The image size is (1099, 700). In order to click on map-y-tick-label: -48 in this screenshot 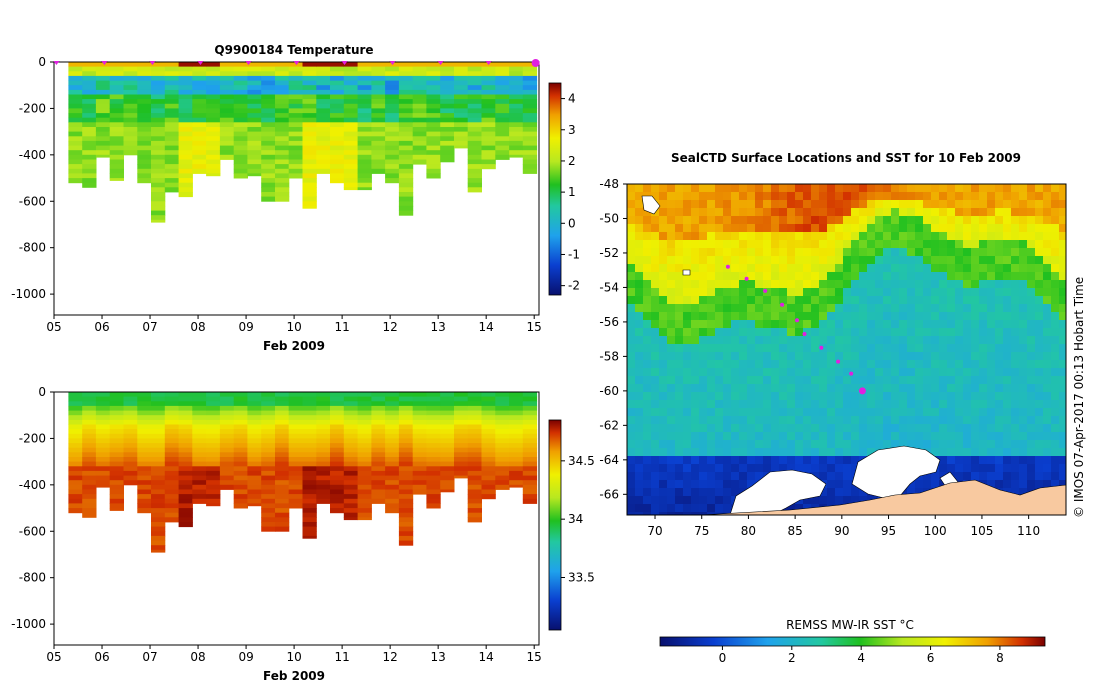, I will do `click(609, 184)`.